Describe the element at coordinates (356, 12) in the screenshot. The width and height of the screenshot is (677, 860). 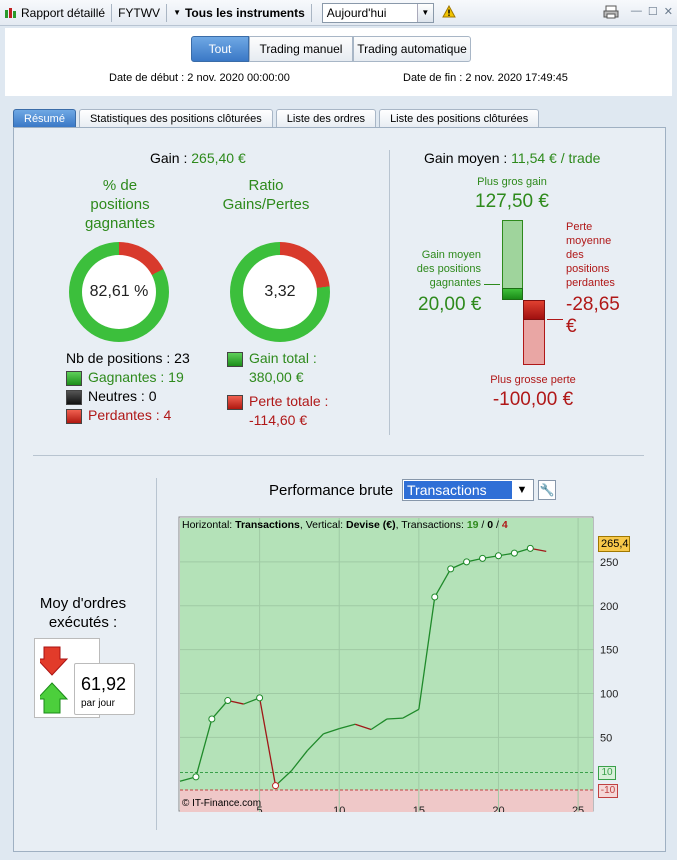
I see `period-value: Aujourd'hui` at that location.